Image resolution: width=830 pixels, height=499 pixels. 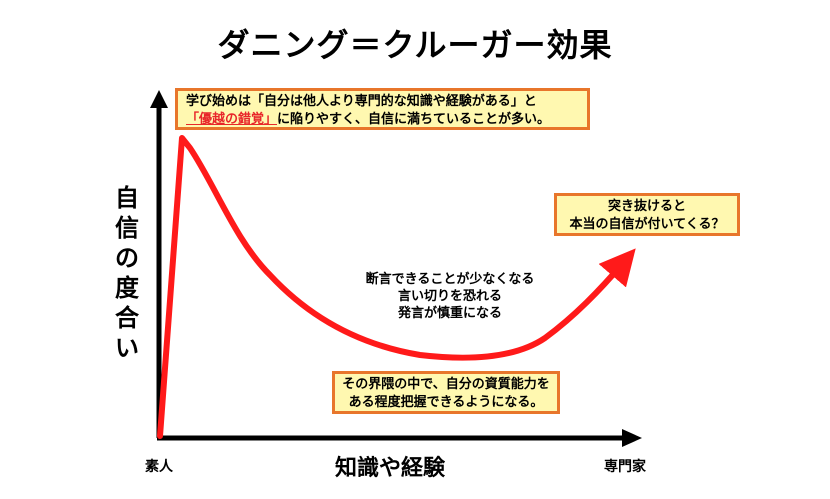 I want to click on self-assessment-annotation-box: その界隈の中で、自分の資質能力を ある程度把握できるようになる。, so click(x=446, y=392).